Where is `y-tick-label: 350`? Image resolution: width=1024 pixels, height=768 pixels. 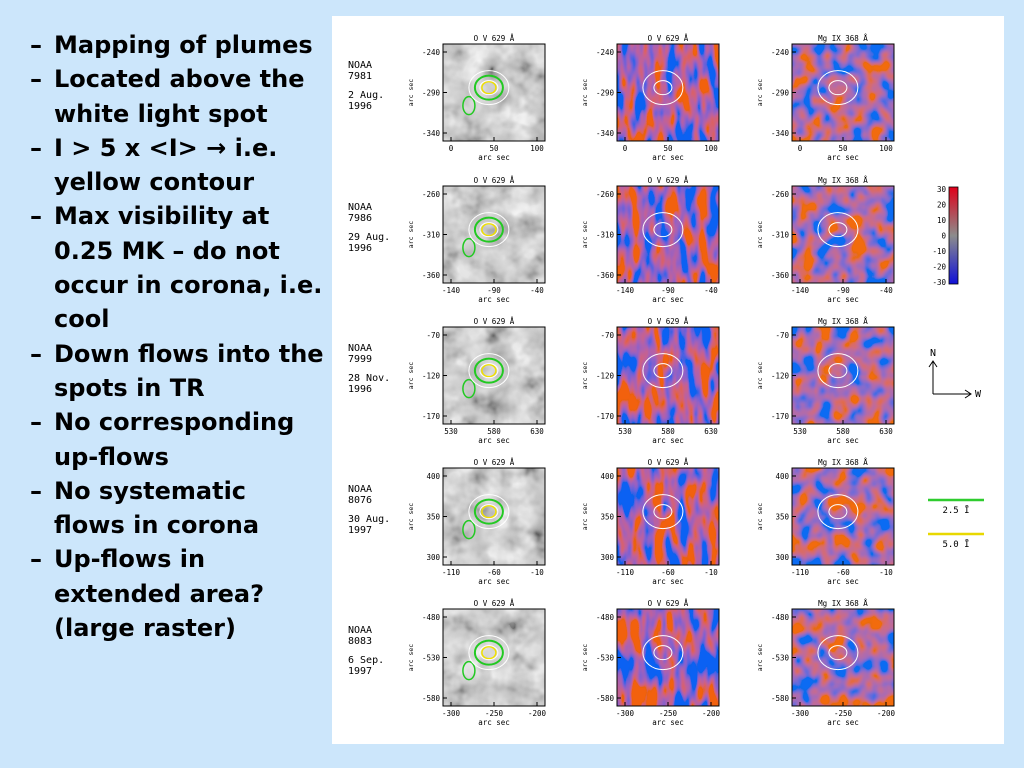
y-tick-label: 350 is located at coordinates (433, 517).